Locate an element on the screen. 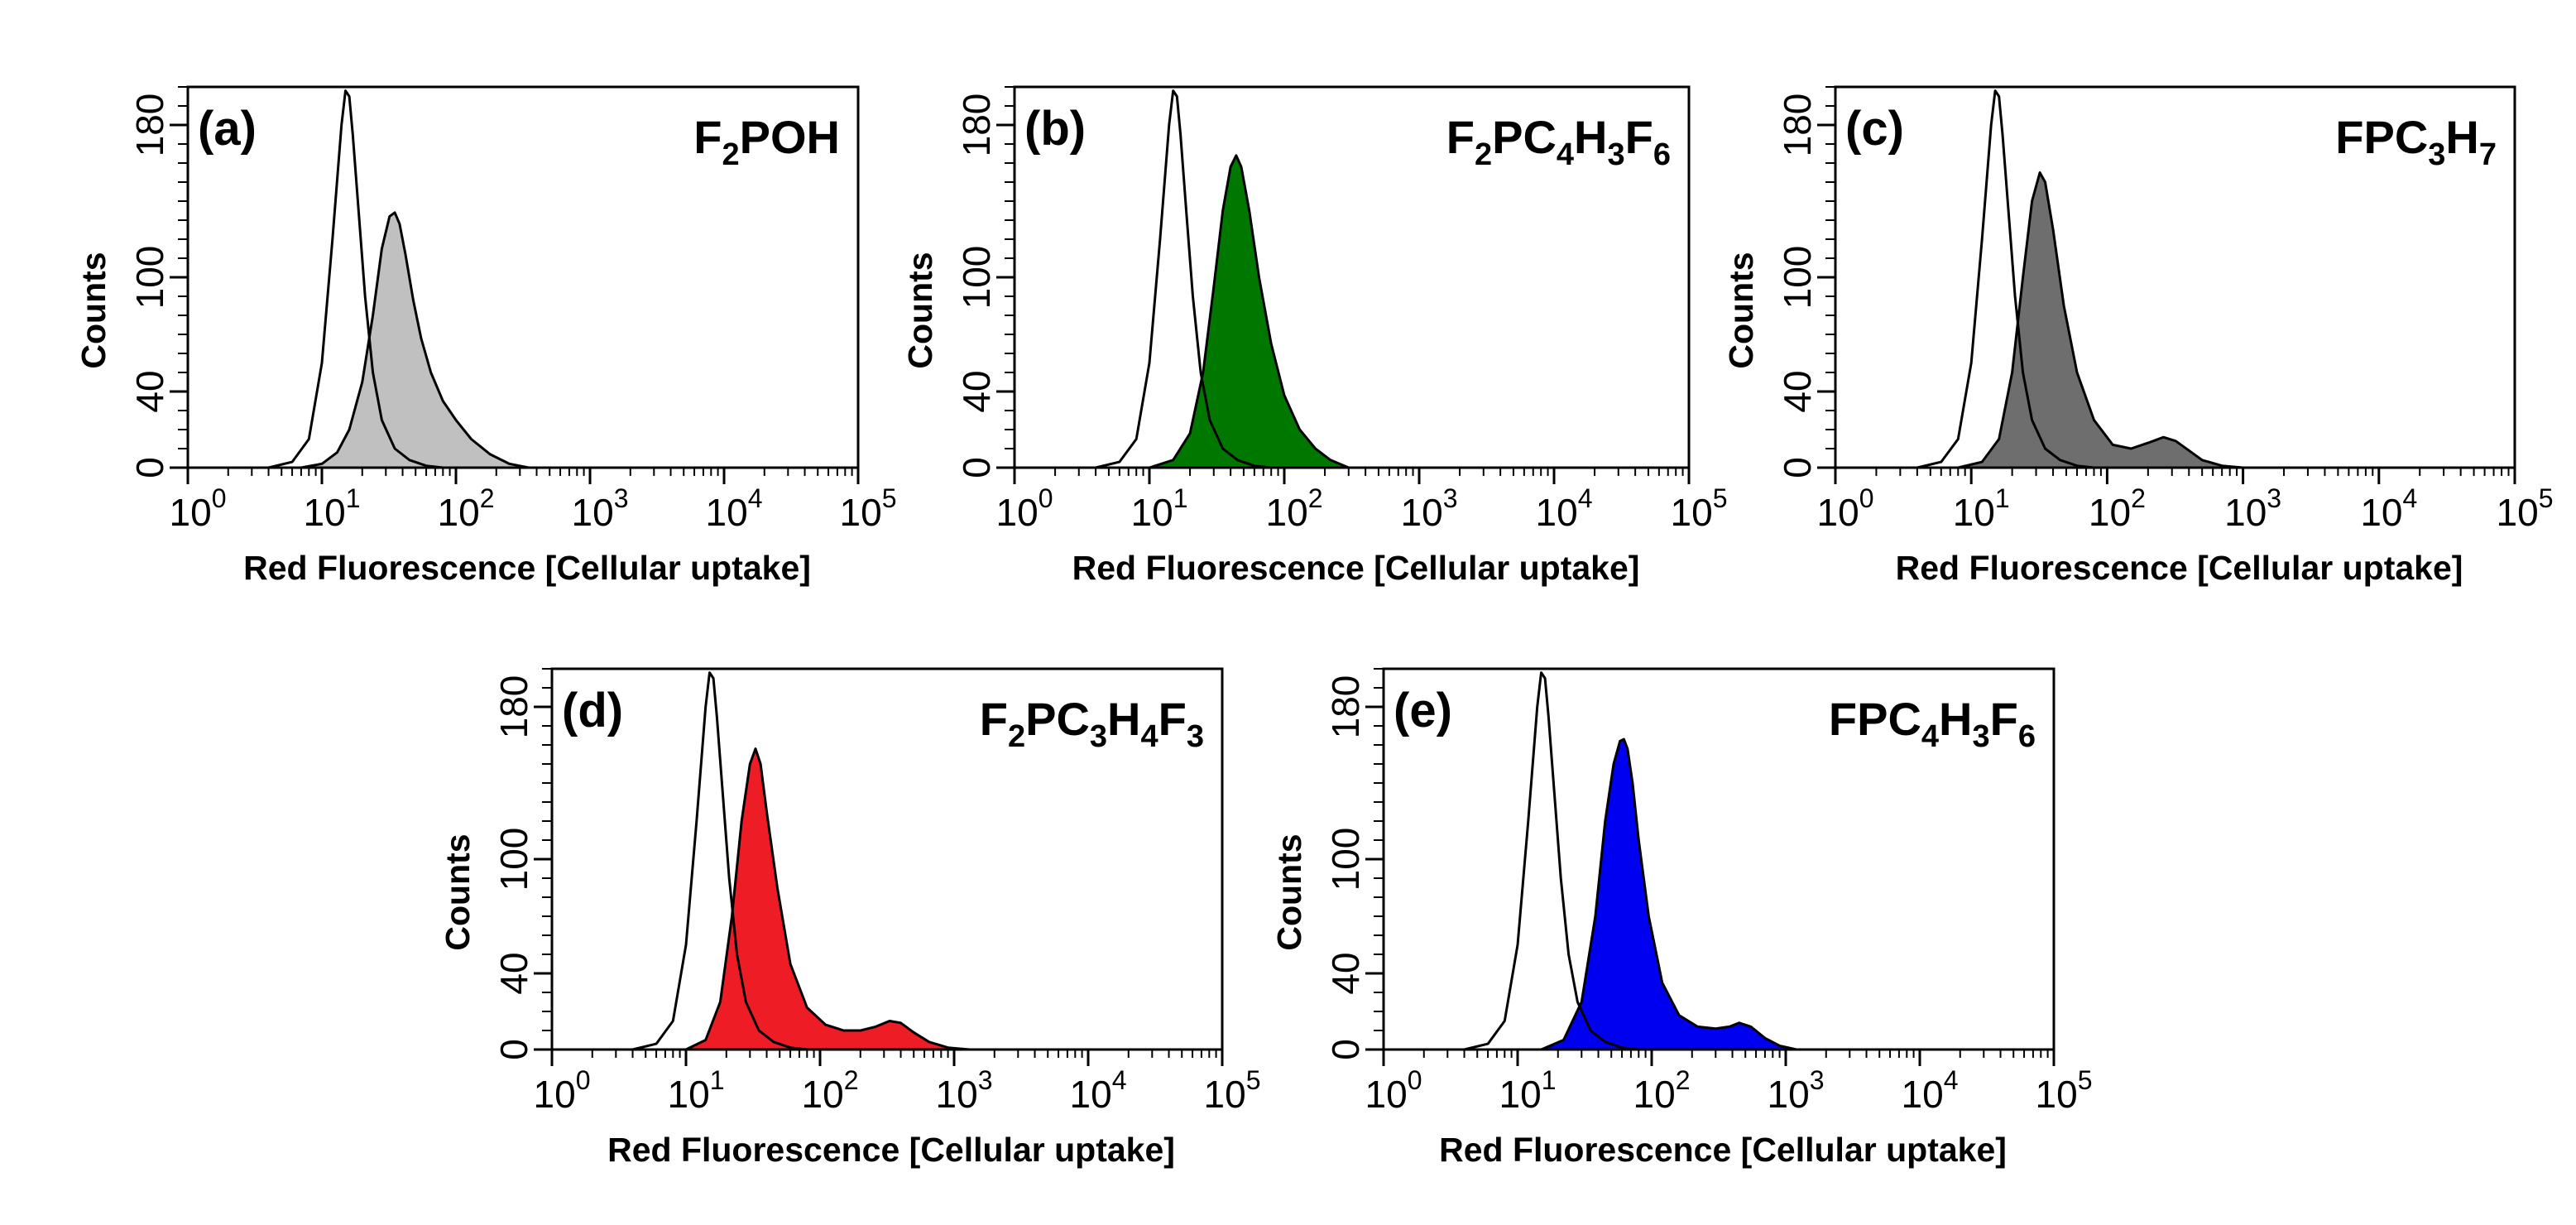  compound-label: FPC3​H7​ is located at coordinates (2416, 142).